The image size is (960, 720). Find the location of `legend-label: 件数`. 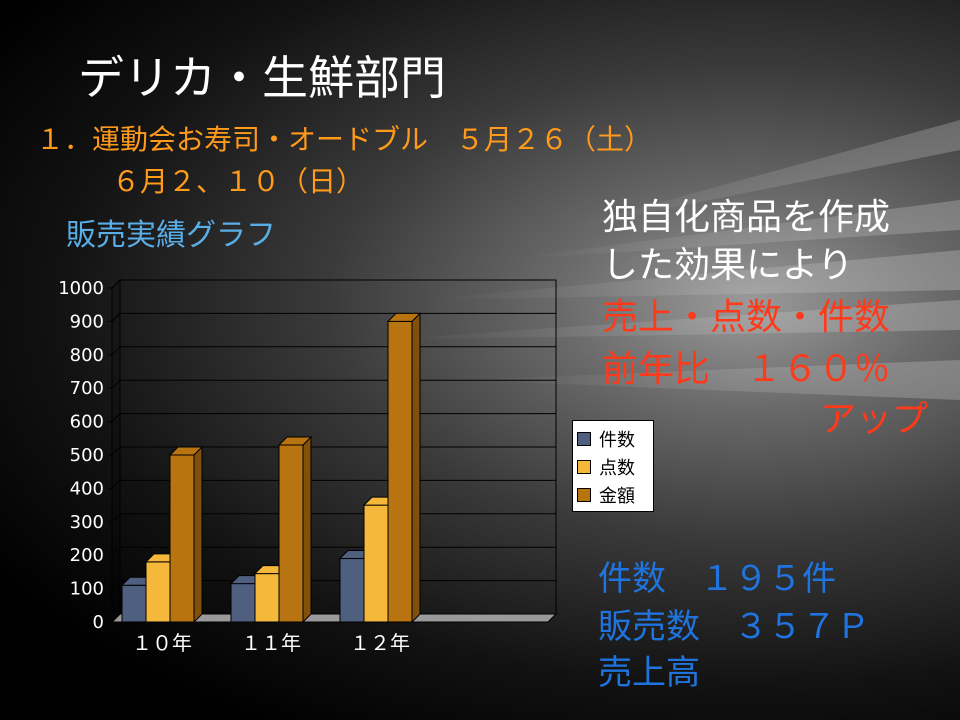

legend-label: 件数 is located at coordinates (617, 440).